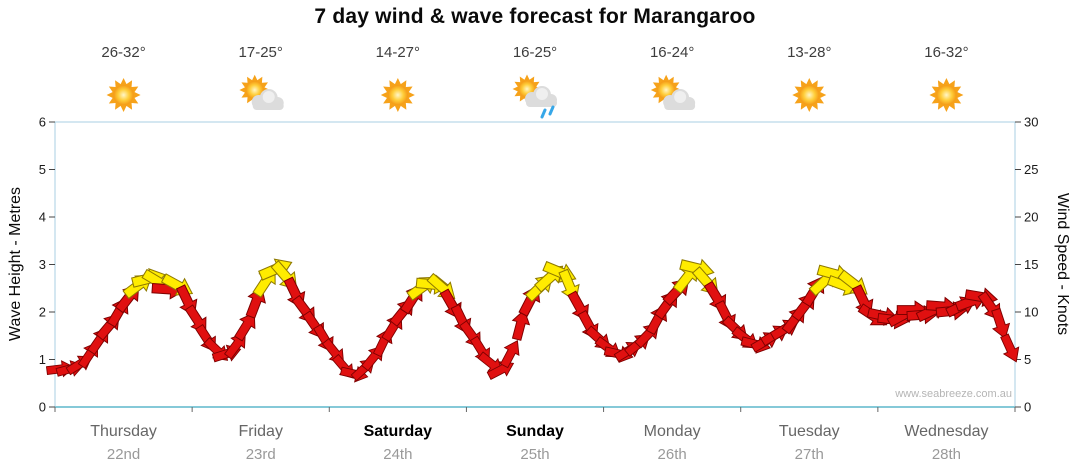  I want to click on date-label: 23rd, so click(261, 454).